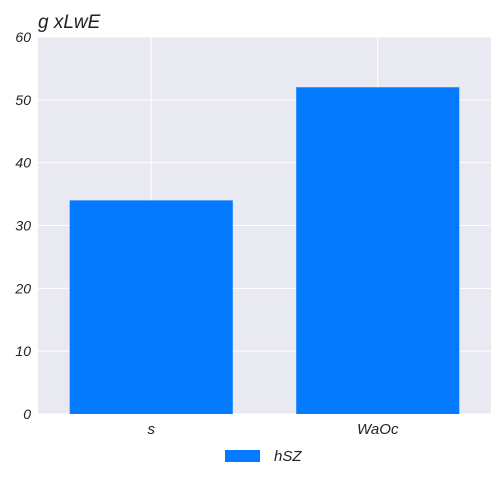 The width and height of the screenshot is (504, 504). What do you see at coordinates (152, 429) in the screenshot?
I see `x-tick-label: s` at bounding box center [152, 429].